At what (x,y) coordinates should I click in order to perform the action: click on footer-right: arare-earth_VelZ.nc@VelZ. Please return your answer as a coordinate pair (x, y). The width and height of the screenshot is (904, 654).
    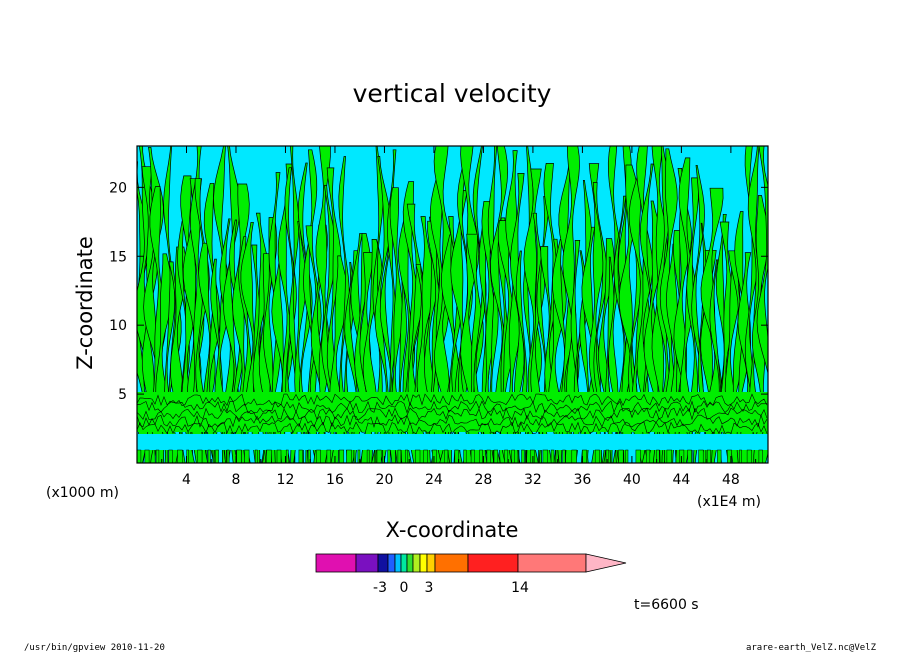
    Looking at the image, I should click on (811, 648).